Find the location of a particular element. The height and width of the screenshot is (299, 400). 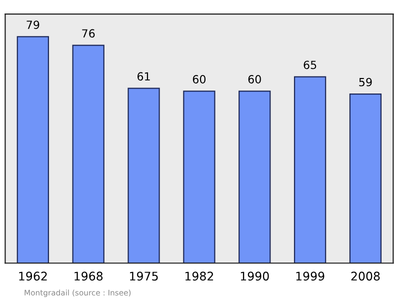

data-label: 61 is located at coordinates (143, 76).